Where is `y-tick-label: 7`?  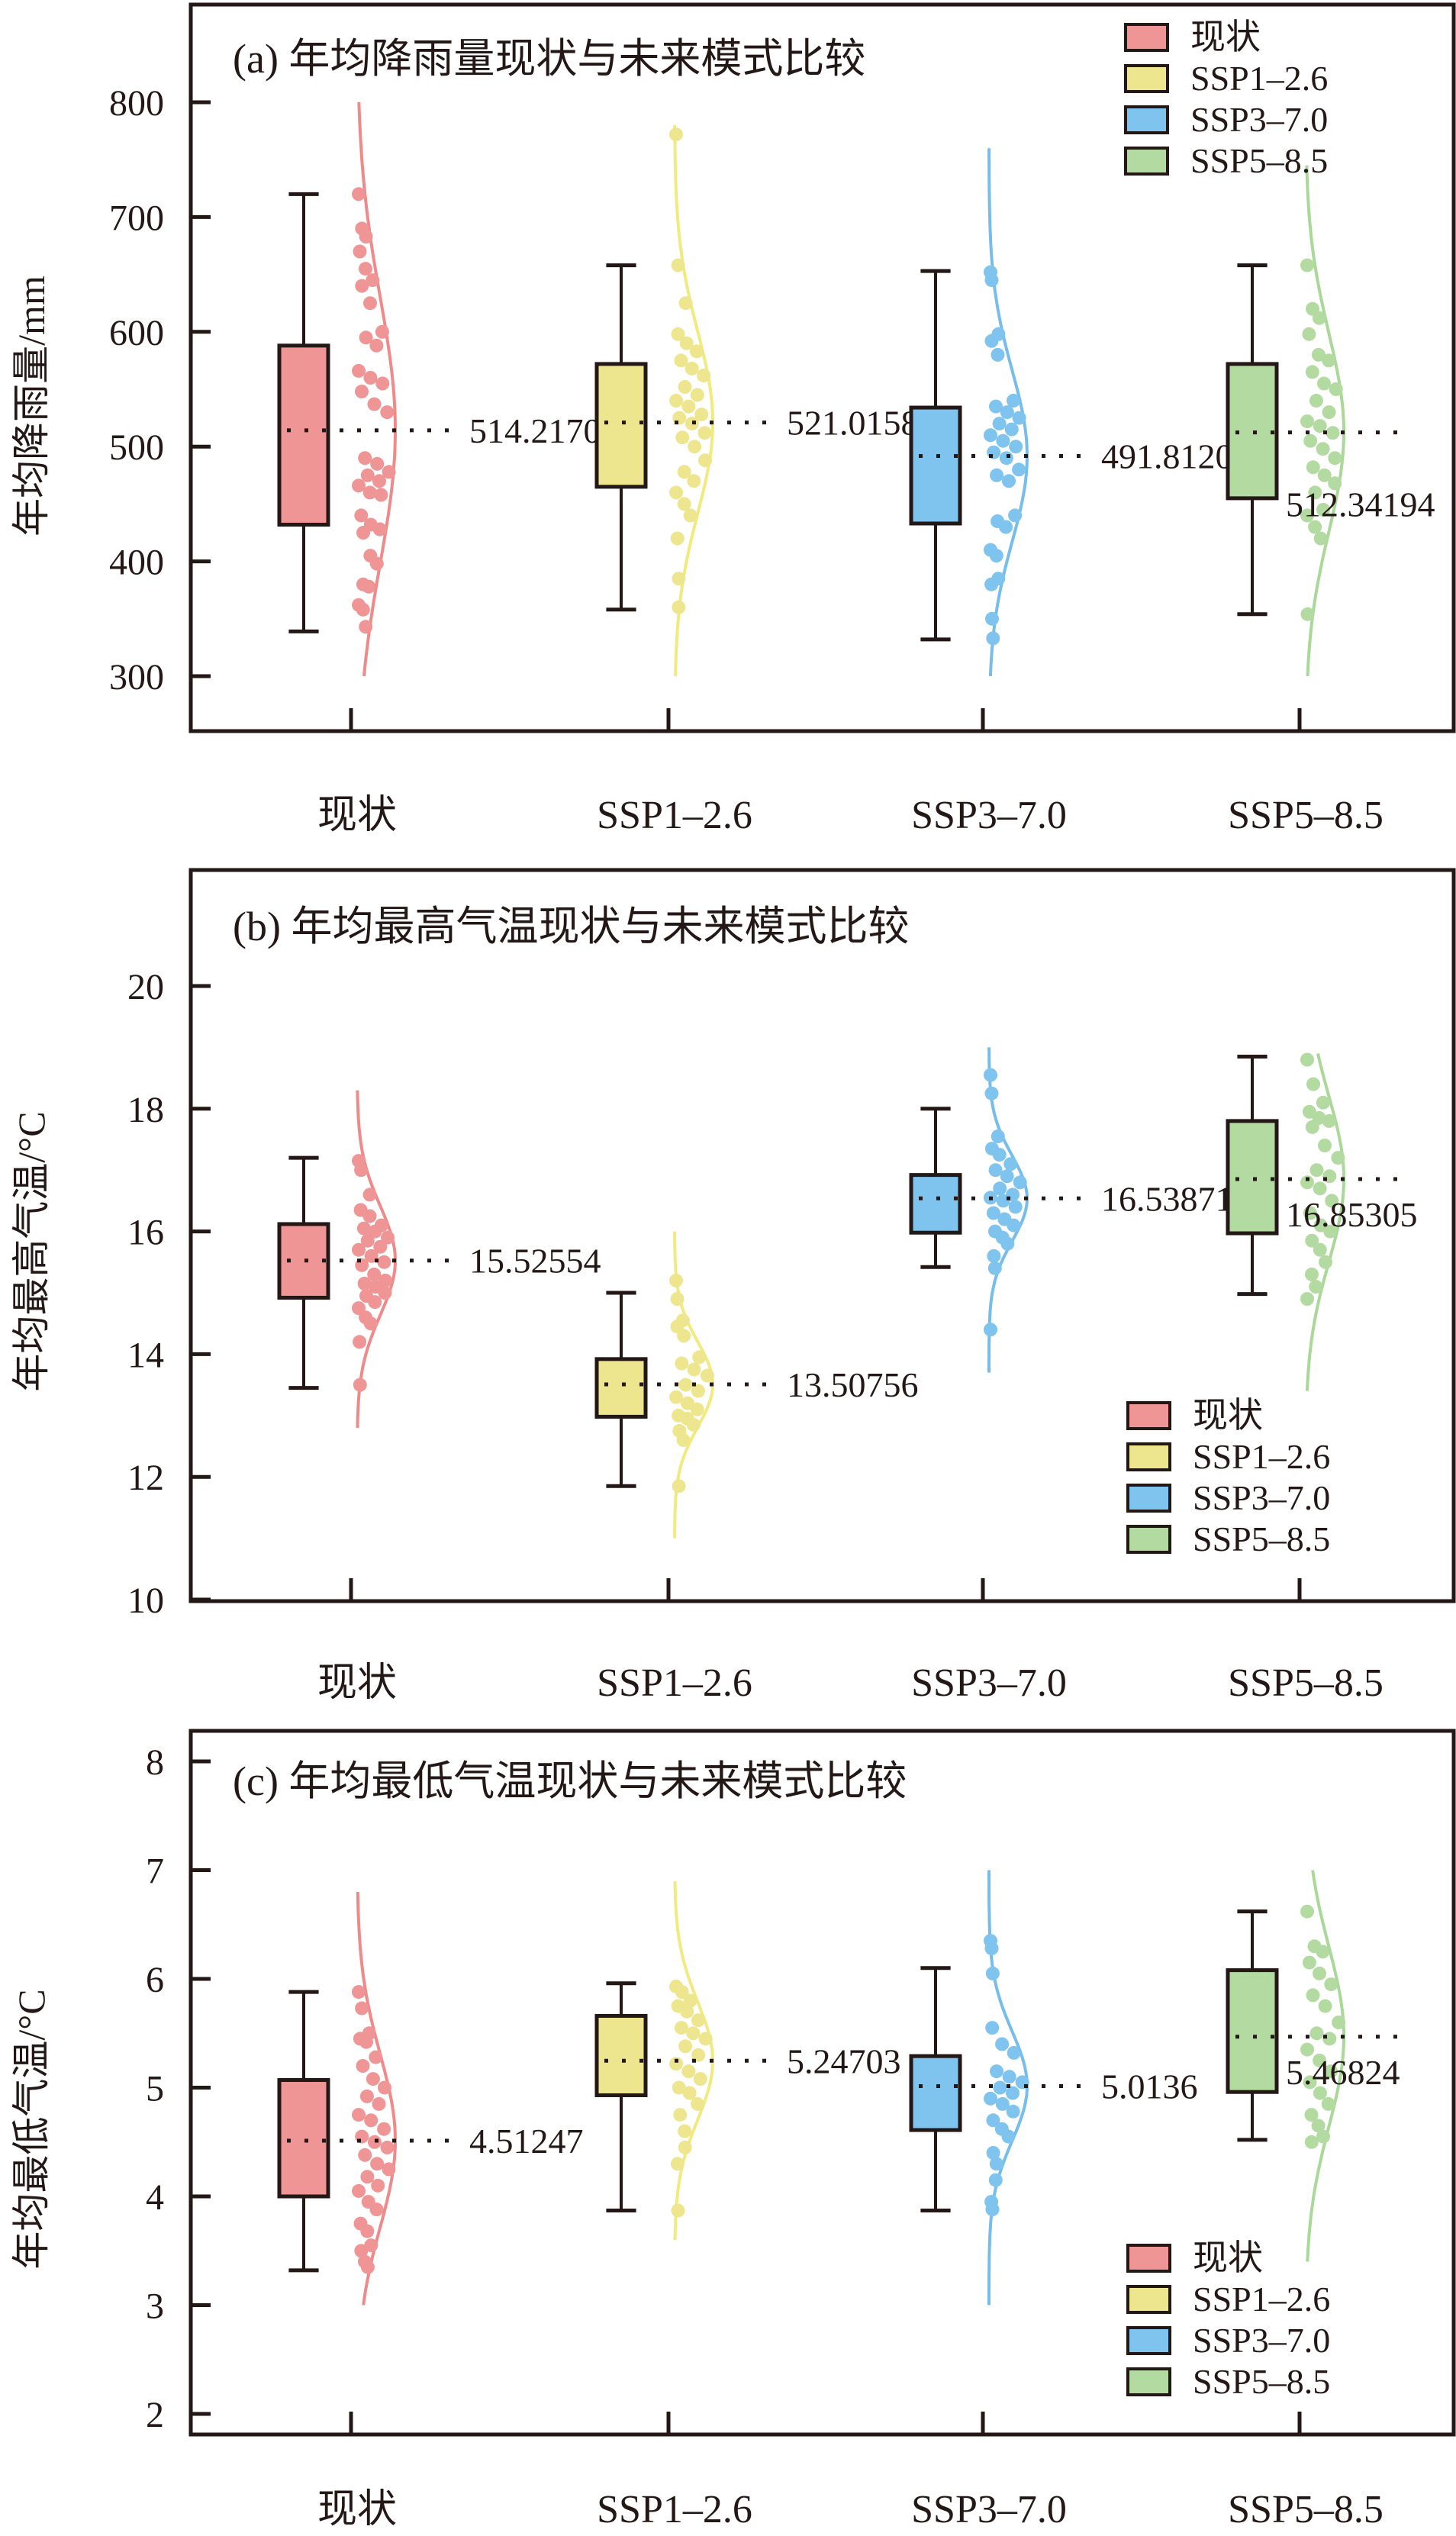
y-tick-label: 7 is located at coordinates (155, 1871).